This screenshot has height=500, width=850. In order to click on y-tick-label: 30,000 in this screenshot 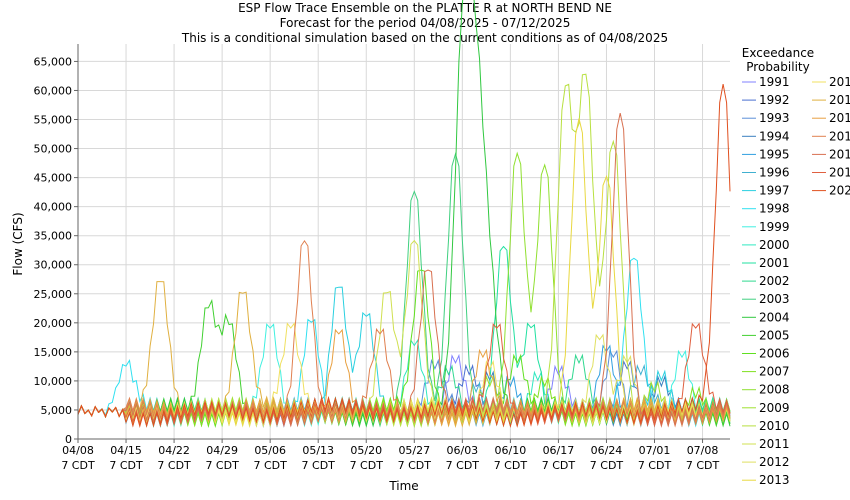, I will do `click(53, 265)`.